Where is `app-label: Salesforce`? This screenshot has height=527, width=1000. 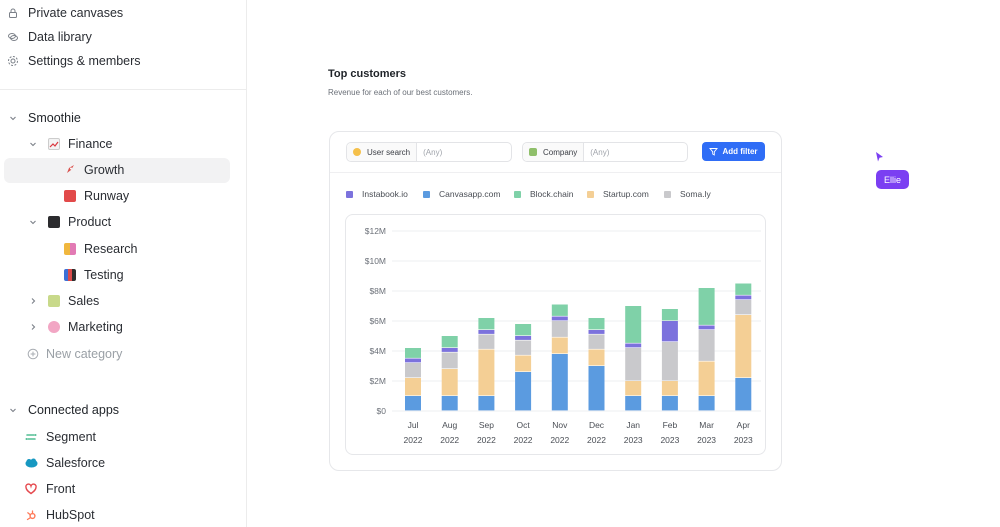
app-label: Salesforce is located at coordinates (76, 463).